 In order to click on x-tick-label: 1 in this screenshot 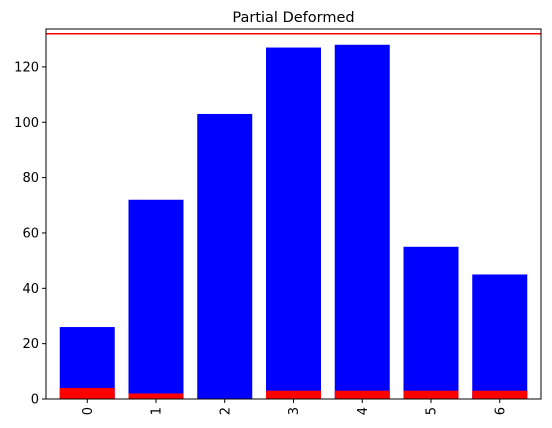, I will do `click(157, 411)`.